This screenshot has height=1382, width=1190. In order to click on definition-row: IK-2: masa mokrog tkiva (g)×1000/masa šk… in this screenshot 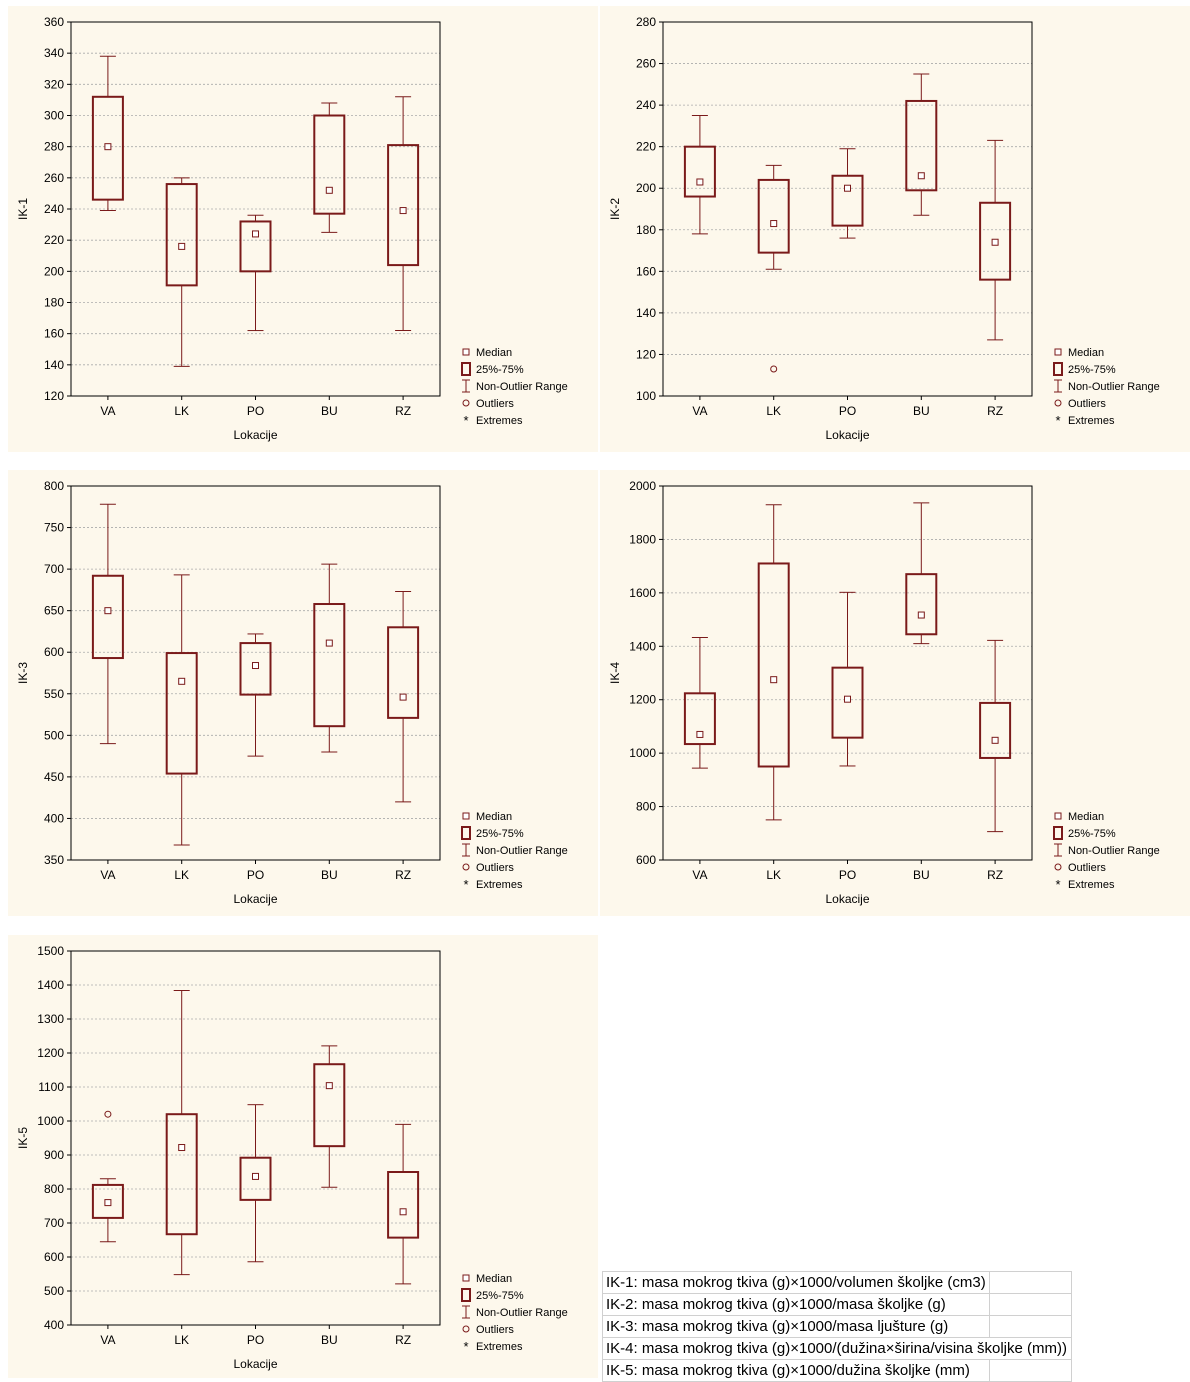, I will do `click(837, 1304)`.